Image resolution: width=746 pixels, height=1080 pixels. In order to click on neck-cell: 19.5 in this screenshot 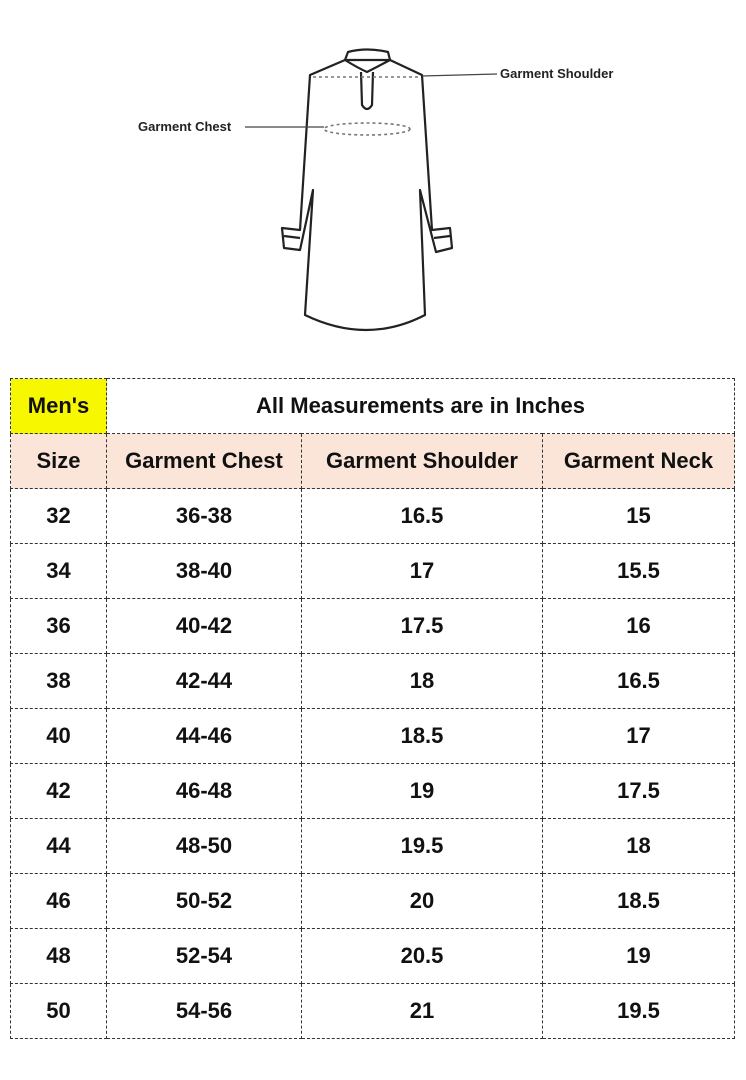, I will do `click(638, 1011)`.